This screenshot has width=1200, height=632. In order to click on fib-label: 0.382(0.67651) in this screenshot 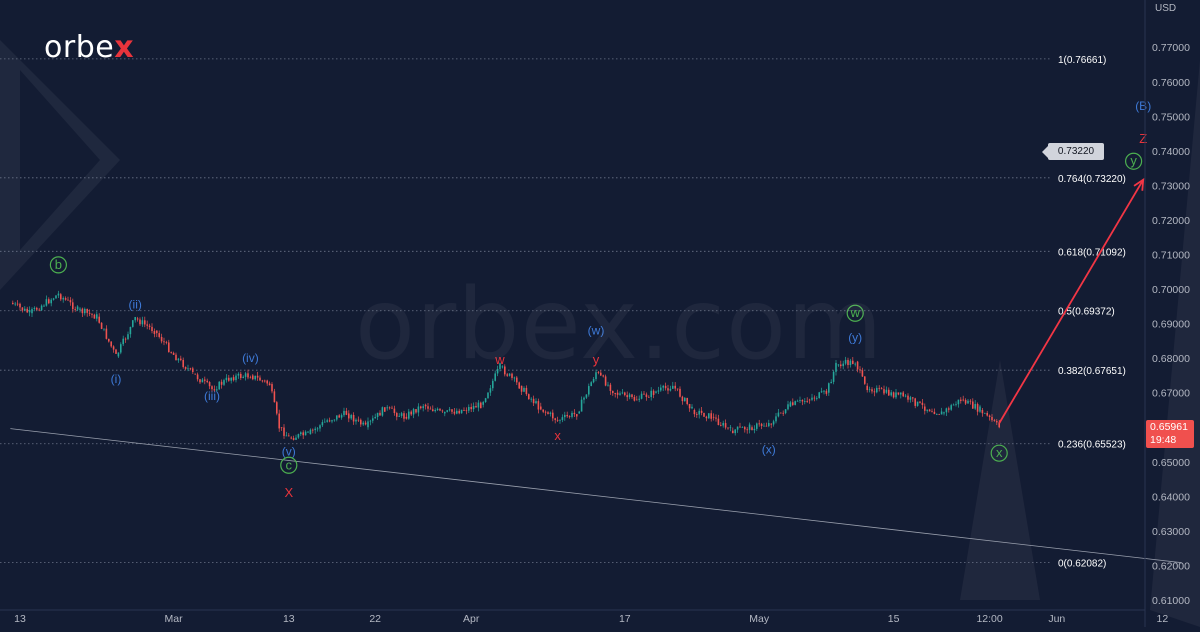, I will do `click(1092, 371)`.